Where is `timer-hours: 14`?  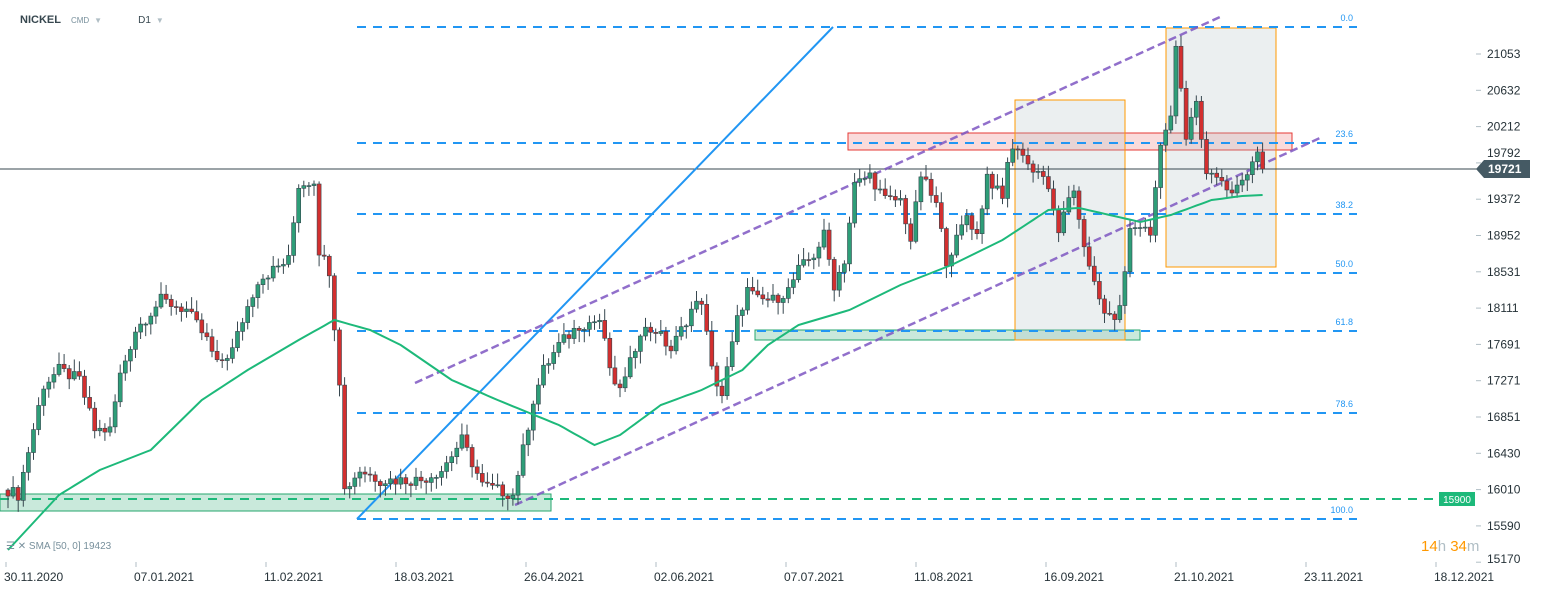
timer-hours: 14 is located at coordinates (1429, 546).